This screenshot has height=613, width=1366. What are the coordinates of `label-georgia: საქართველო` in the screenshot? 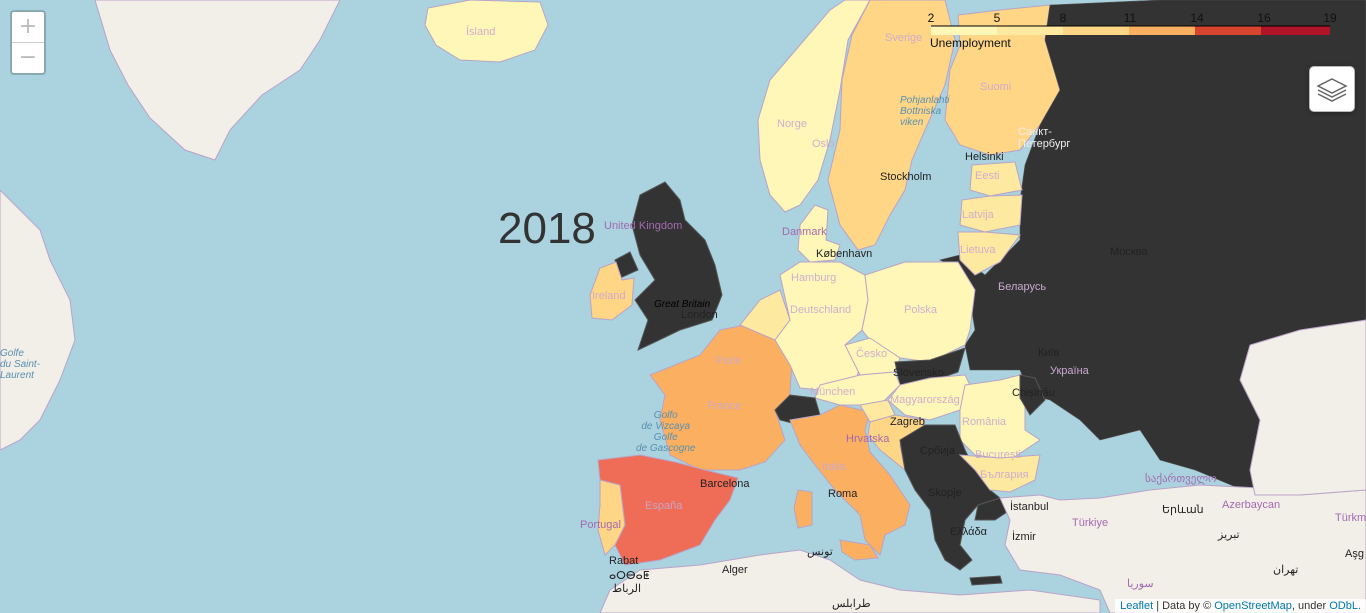 It's located at (1181, 479).